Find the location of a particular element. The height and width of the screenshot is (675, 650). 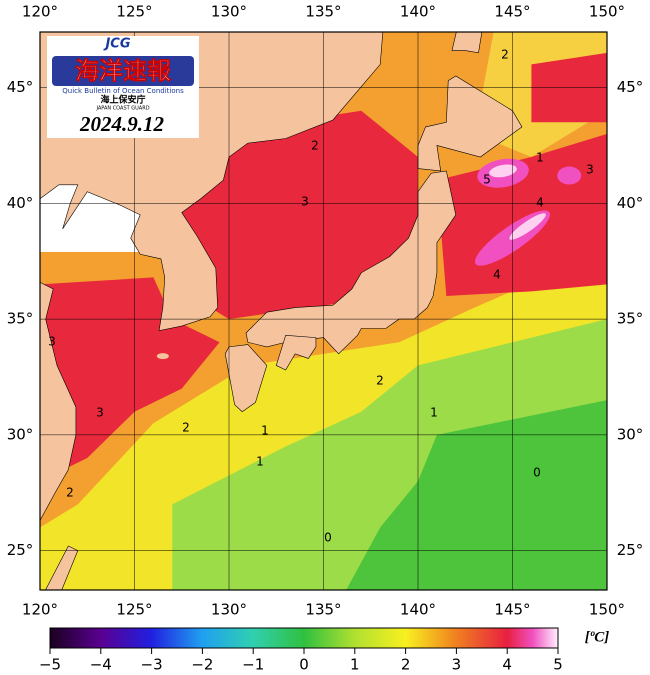

logo-agency: 海上保安庁 is located at coordinates (122, 100).